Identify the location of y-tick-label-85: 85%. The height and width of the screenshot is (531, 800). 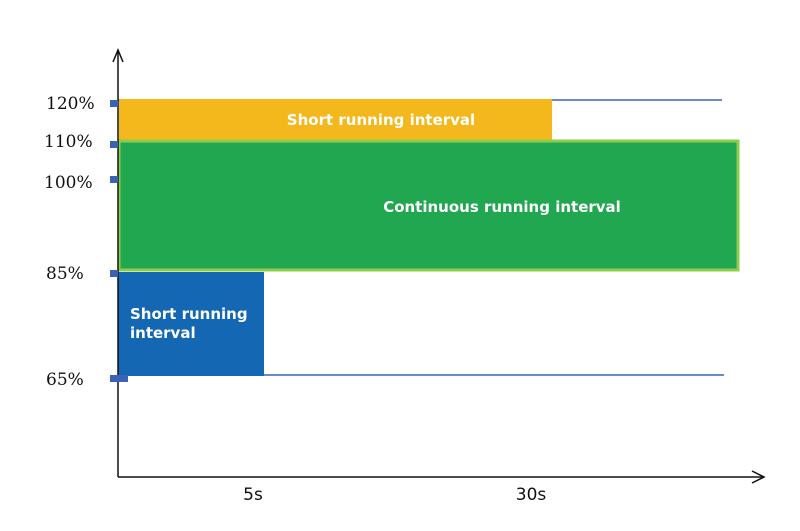
(65, 274).